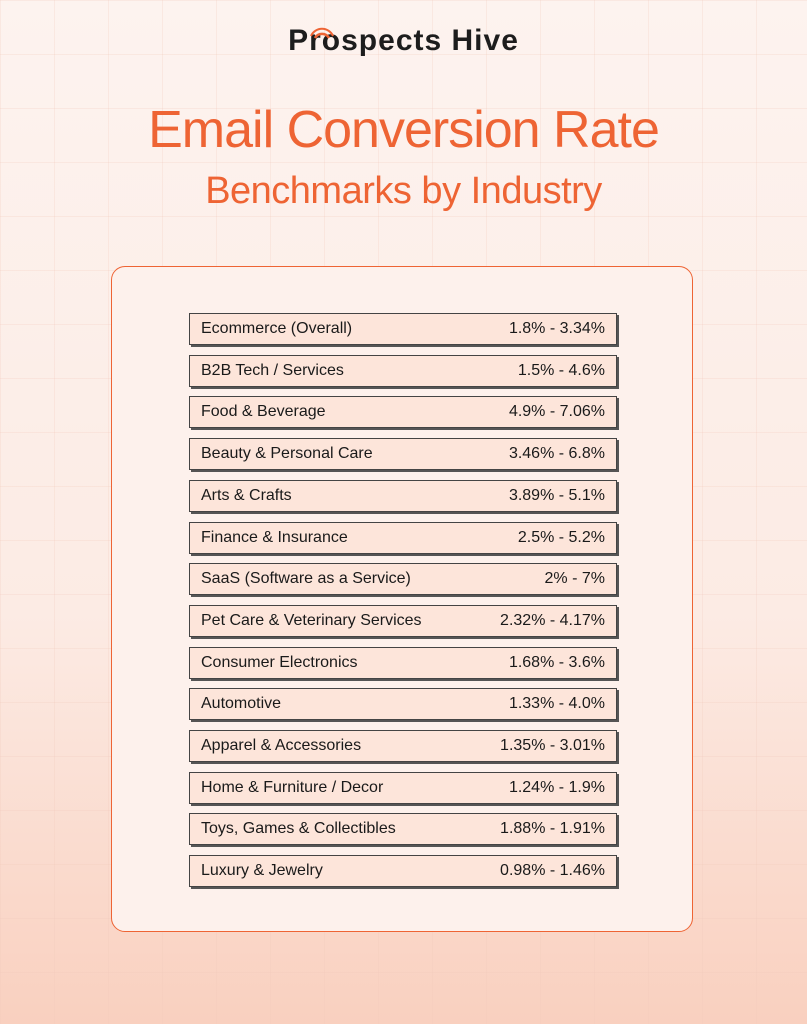 The height and width of the screenshot is (1024, 807). What do you see at coordinates (322, 33) in the screenshot?
I see `logo-signal-icon` at bounding box center [322, 33].